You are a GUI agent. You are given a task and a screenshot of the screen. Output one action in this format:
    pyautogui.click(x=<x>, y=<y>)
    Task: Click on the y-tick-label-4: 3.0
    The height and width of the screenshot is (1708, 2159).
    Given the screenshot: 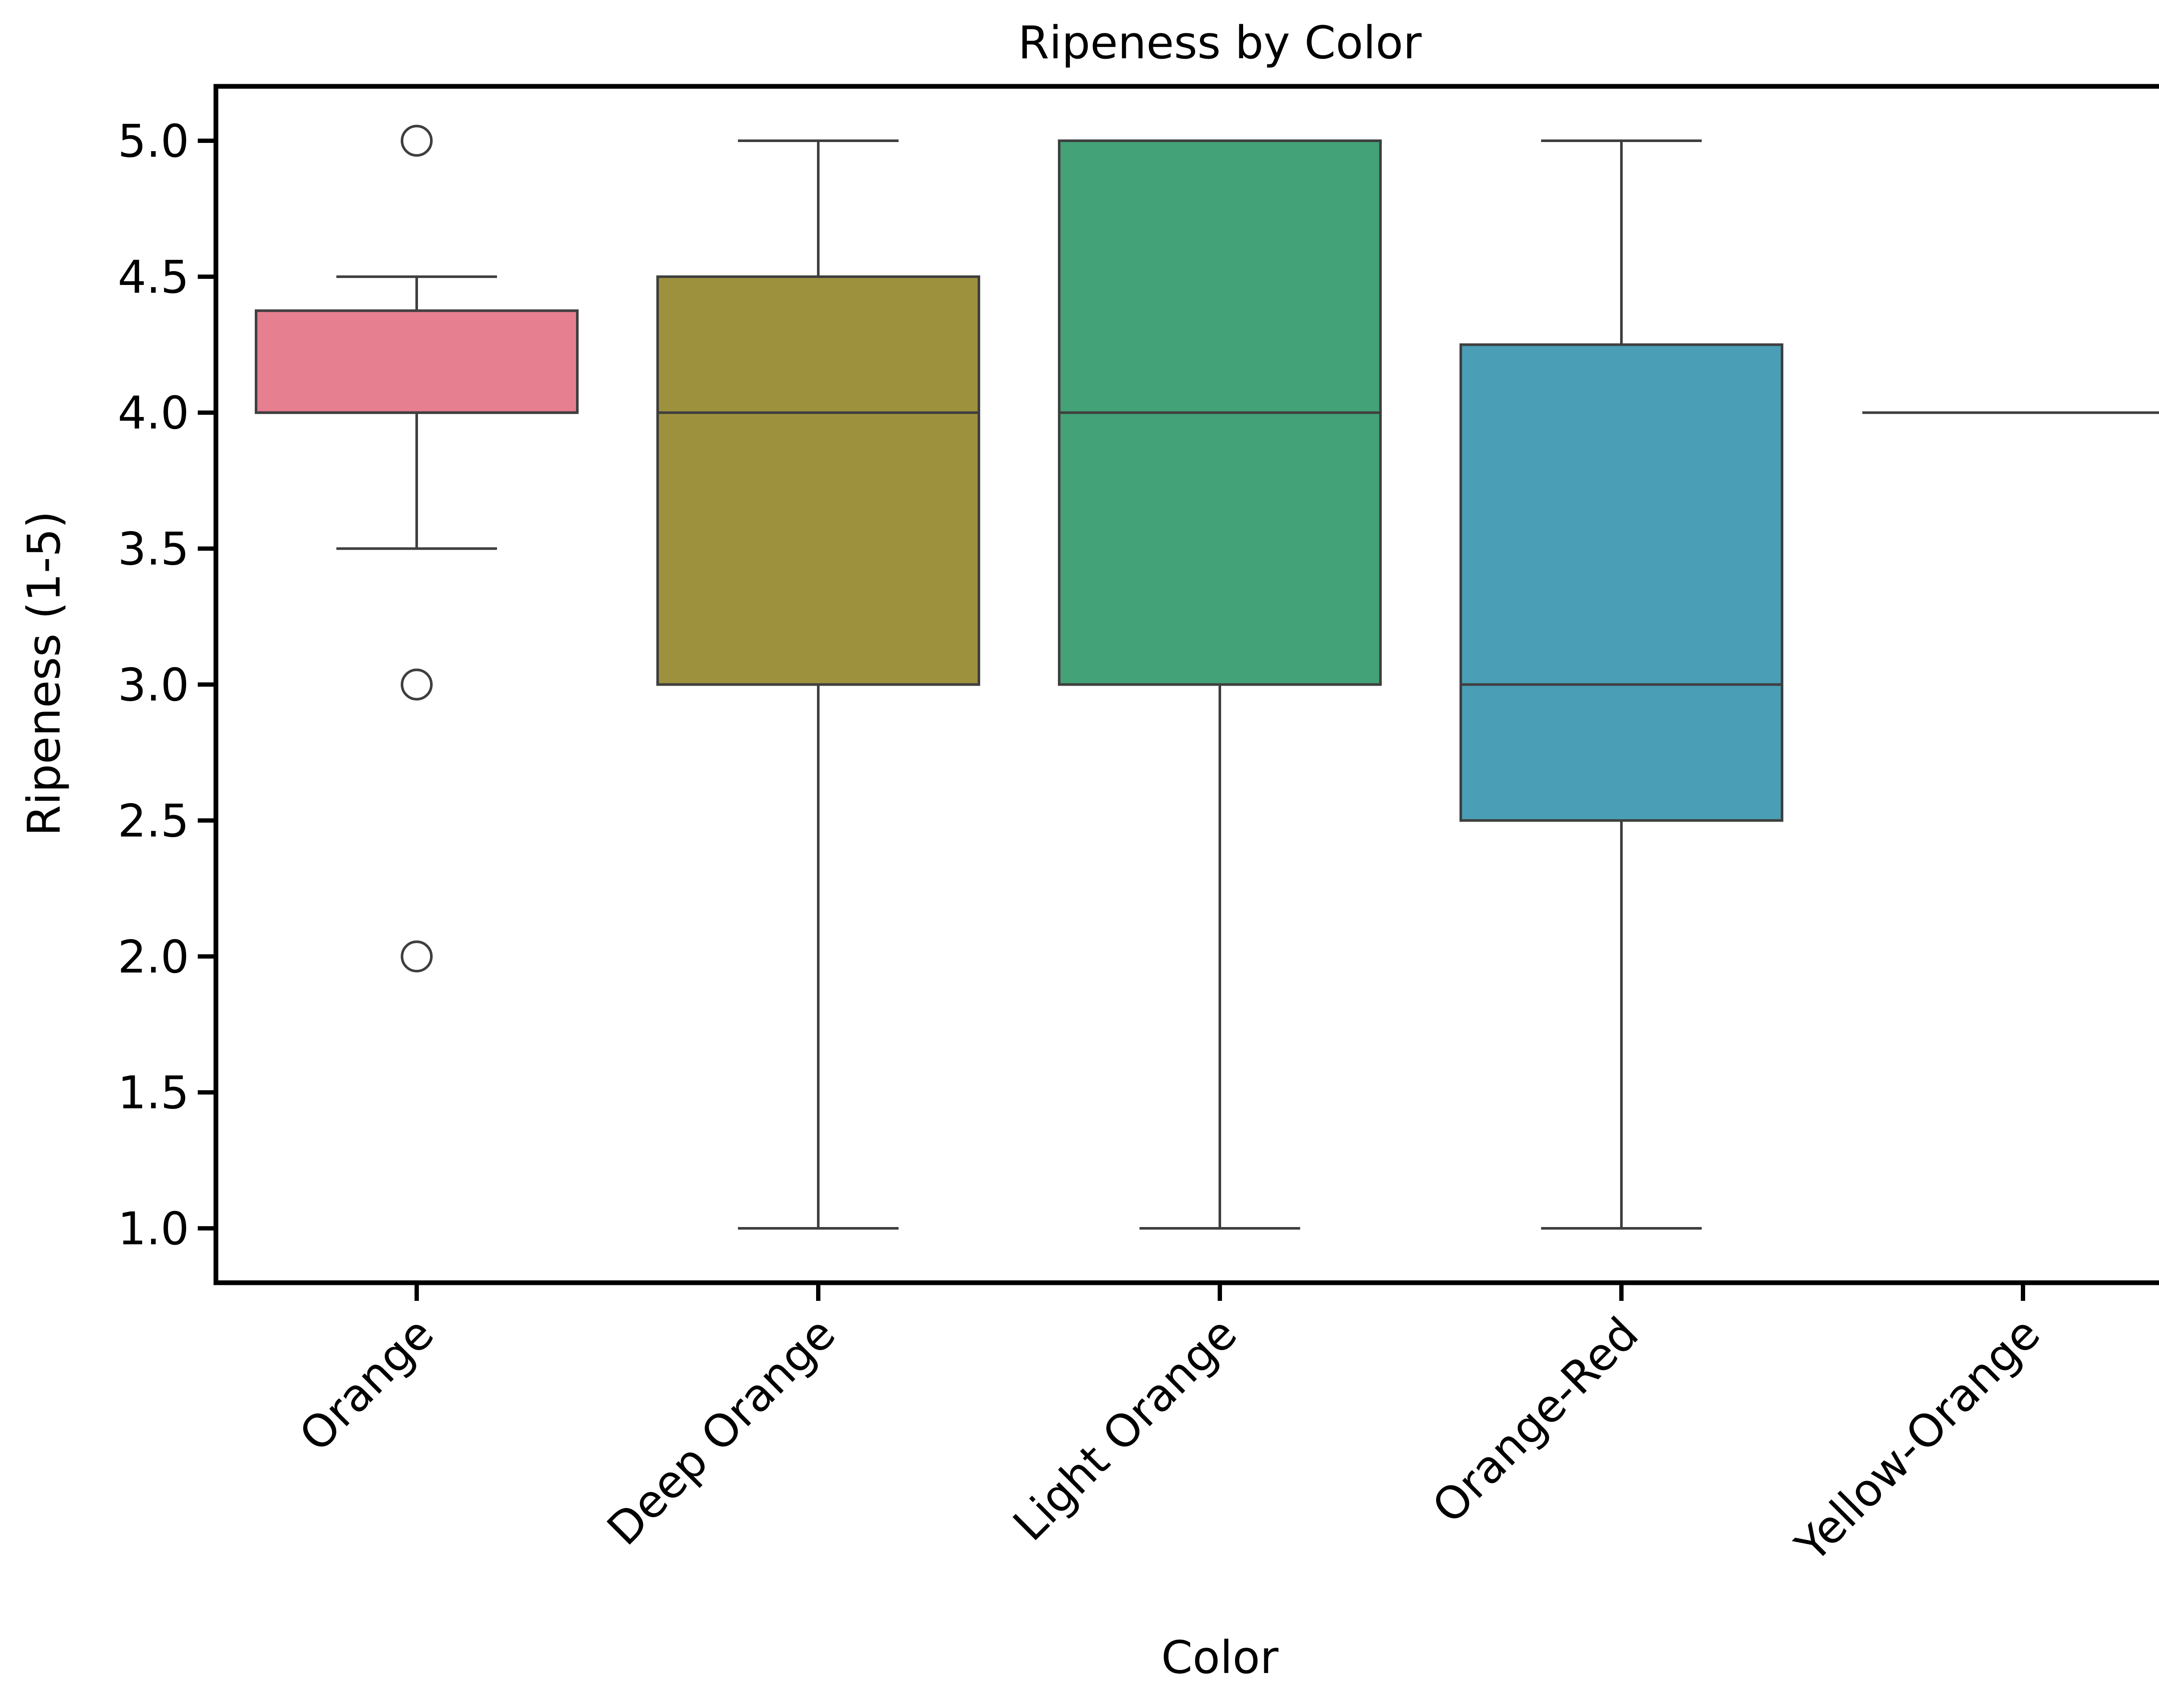 What is the action you would take?
    pyautogui.click(x=153, y=685)
    